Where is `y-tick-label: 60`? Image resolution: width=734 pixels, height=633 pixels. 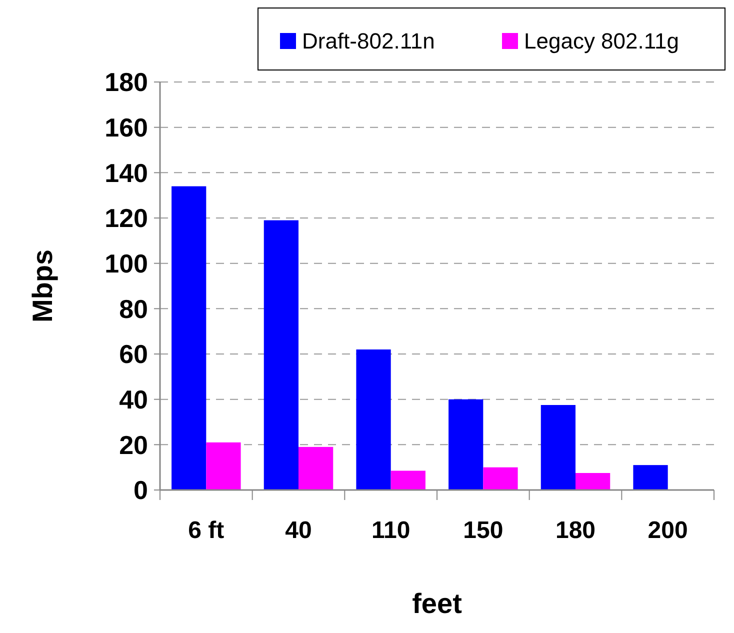
y-tick-label: 60 is located at coordinates (133, 354).